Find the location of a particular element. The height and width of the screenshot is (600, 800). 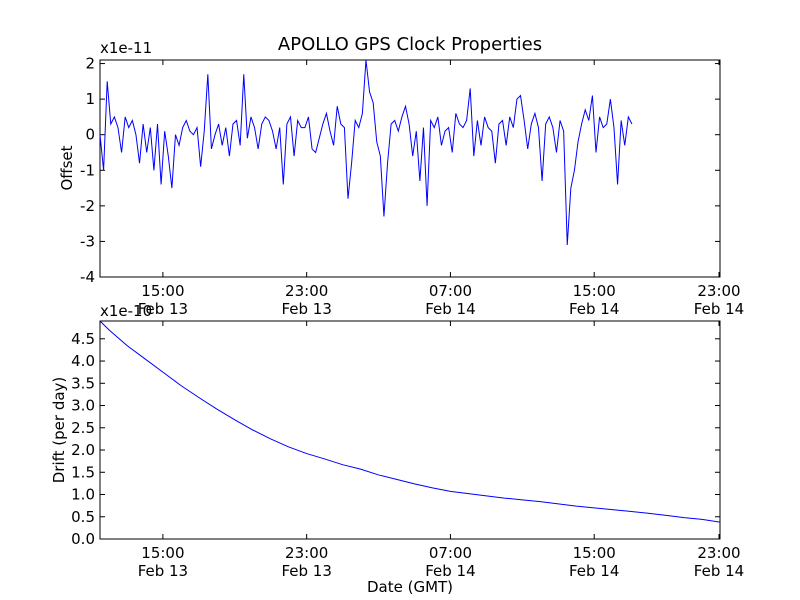

offset-y-tick-label: -4 is located at coordinates (87, 277).